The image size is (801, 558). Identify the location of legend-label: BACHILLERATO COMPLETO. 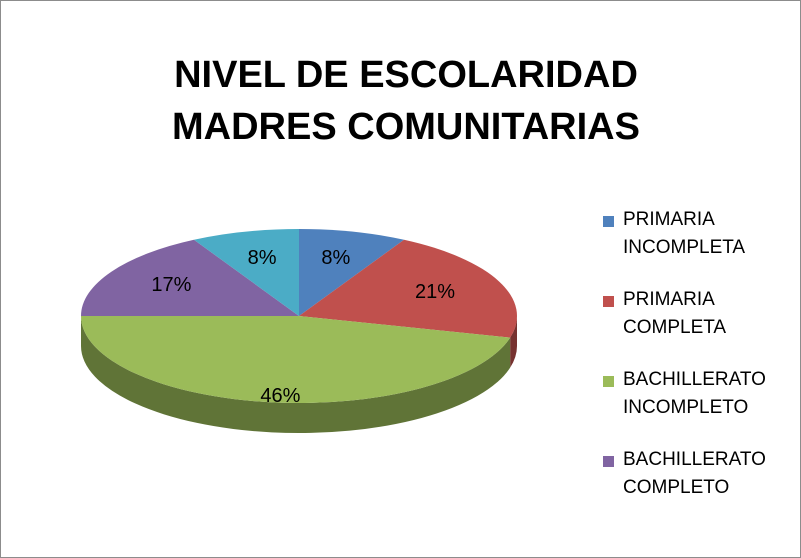
(694, 473).